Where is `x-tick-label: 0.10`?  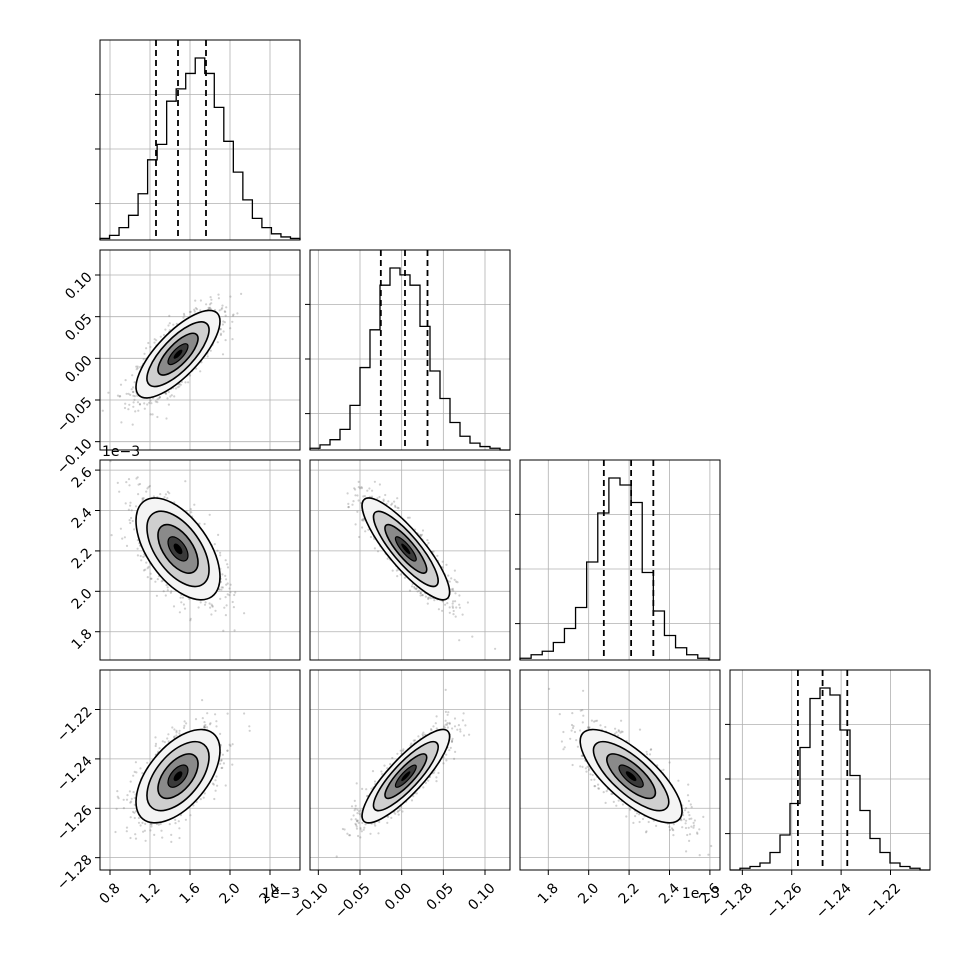
x-tick-label: 0.10 is located at coordinates (481, 896).